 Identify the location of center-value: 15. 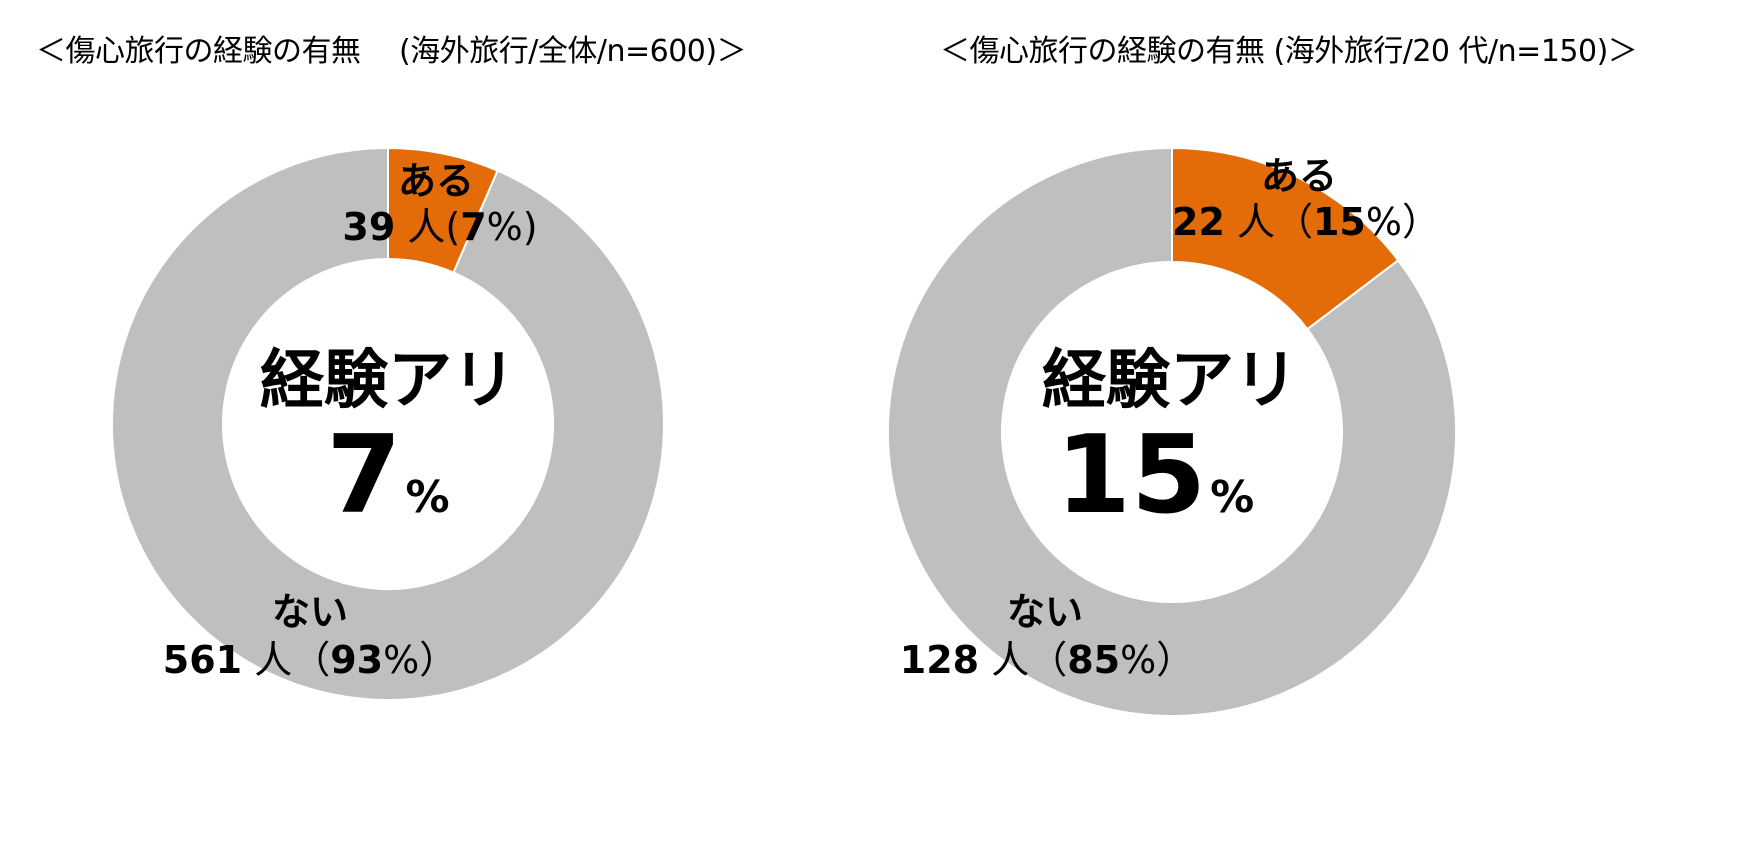
(1131, 475).